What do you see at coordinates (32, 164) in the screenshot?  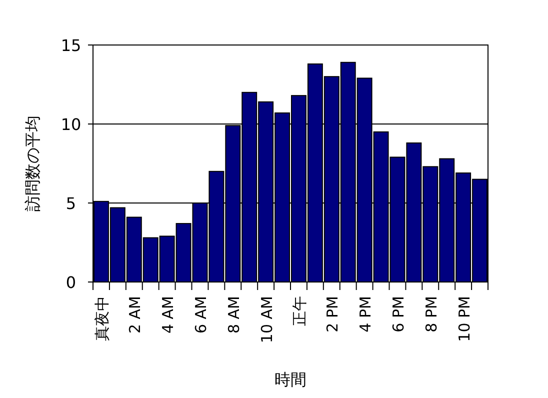 I see `y-axis-title: 訪問数の平均` at bounding box center [32, 164].